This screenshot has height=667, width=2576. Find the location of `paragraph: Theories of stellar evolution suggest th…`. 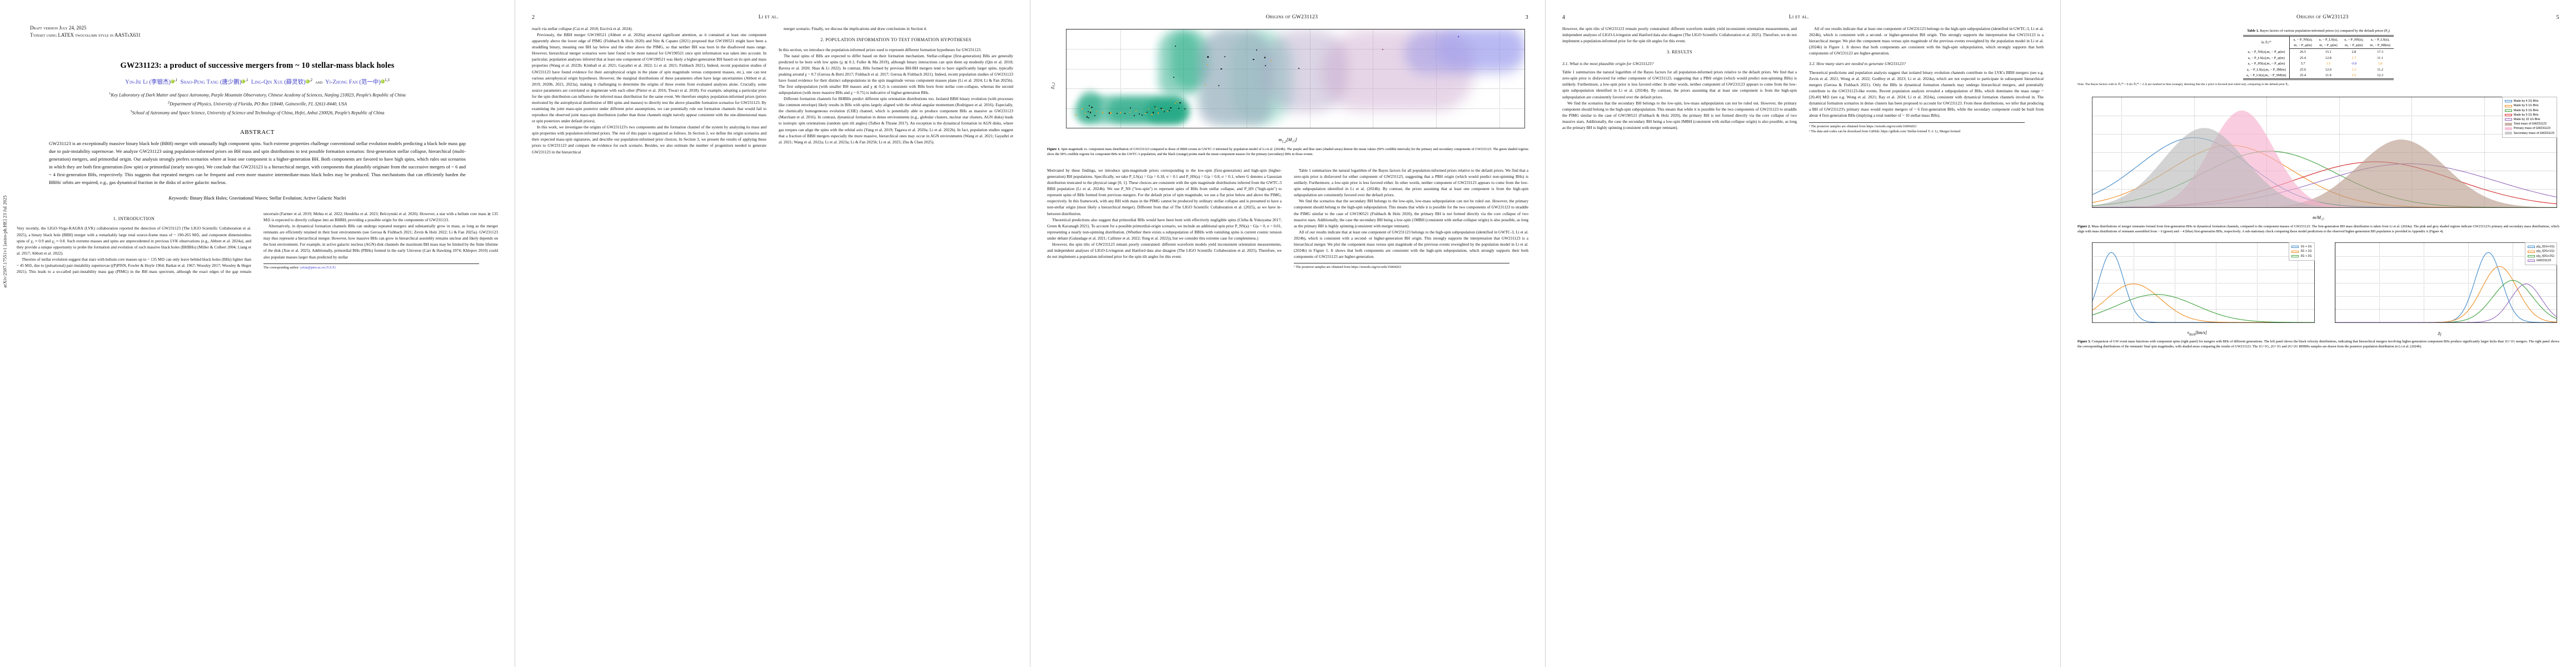

paragraph: Theories of stellar evolution suggest th… is located at coordinates (257, 242).